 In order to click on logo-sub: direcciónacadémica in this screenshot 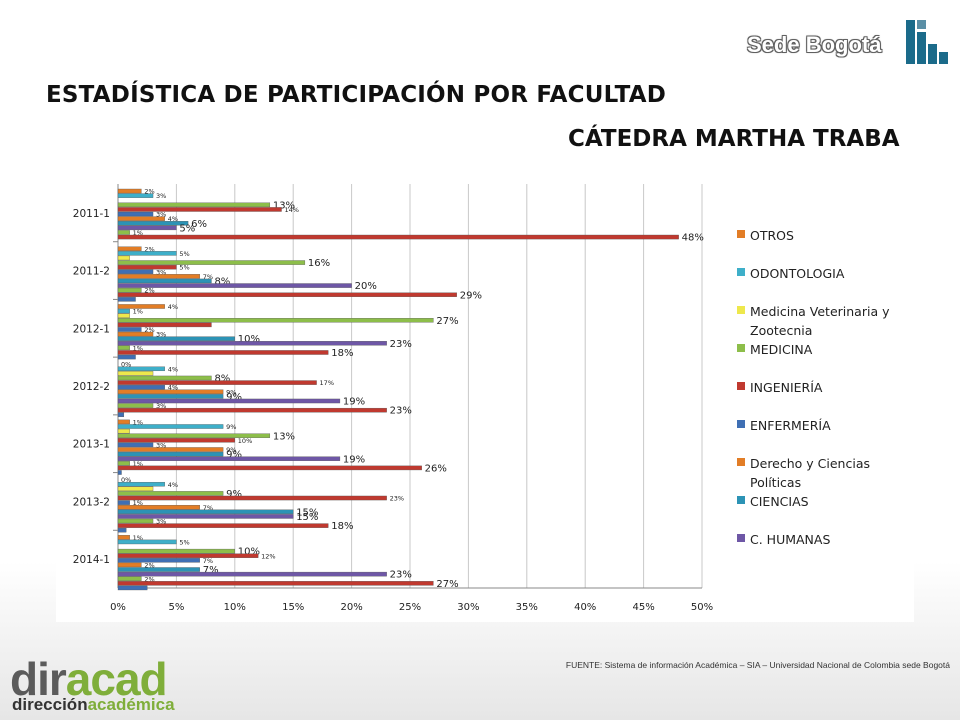, I will do `click(93, 704)`.